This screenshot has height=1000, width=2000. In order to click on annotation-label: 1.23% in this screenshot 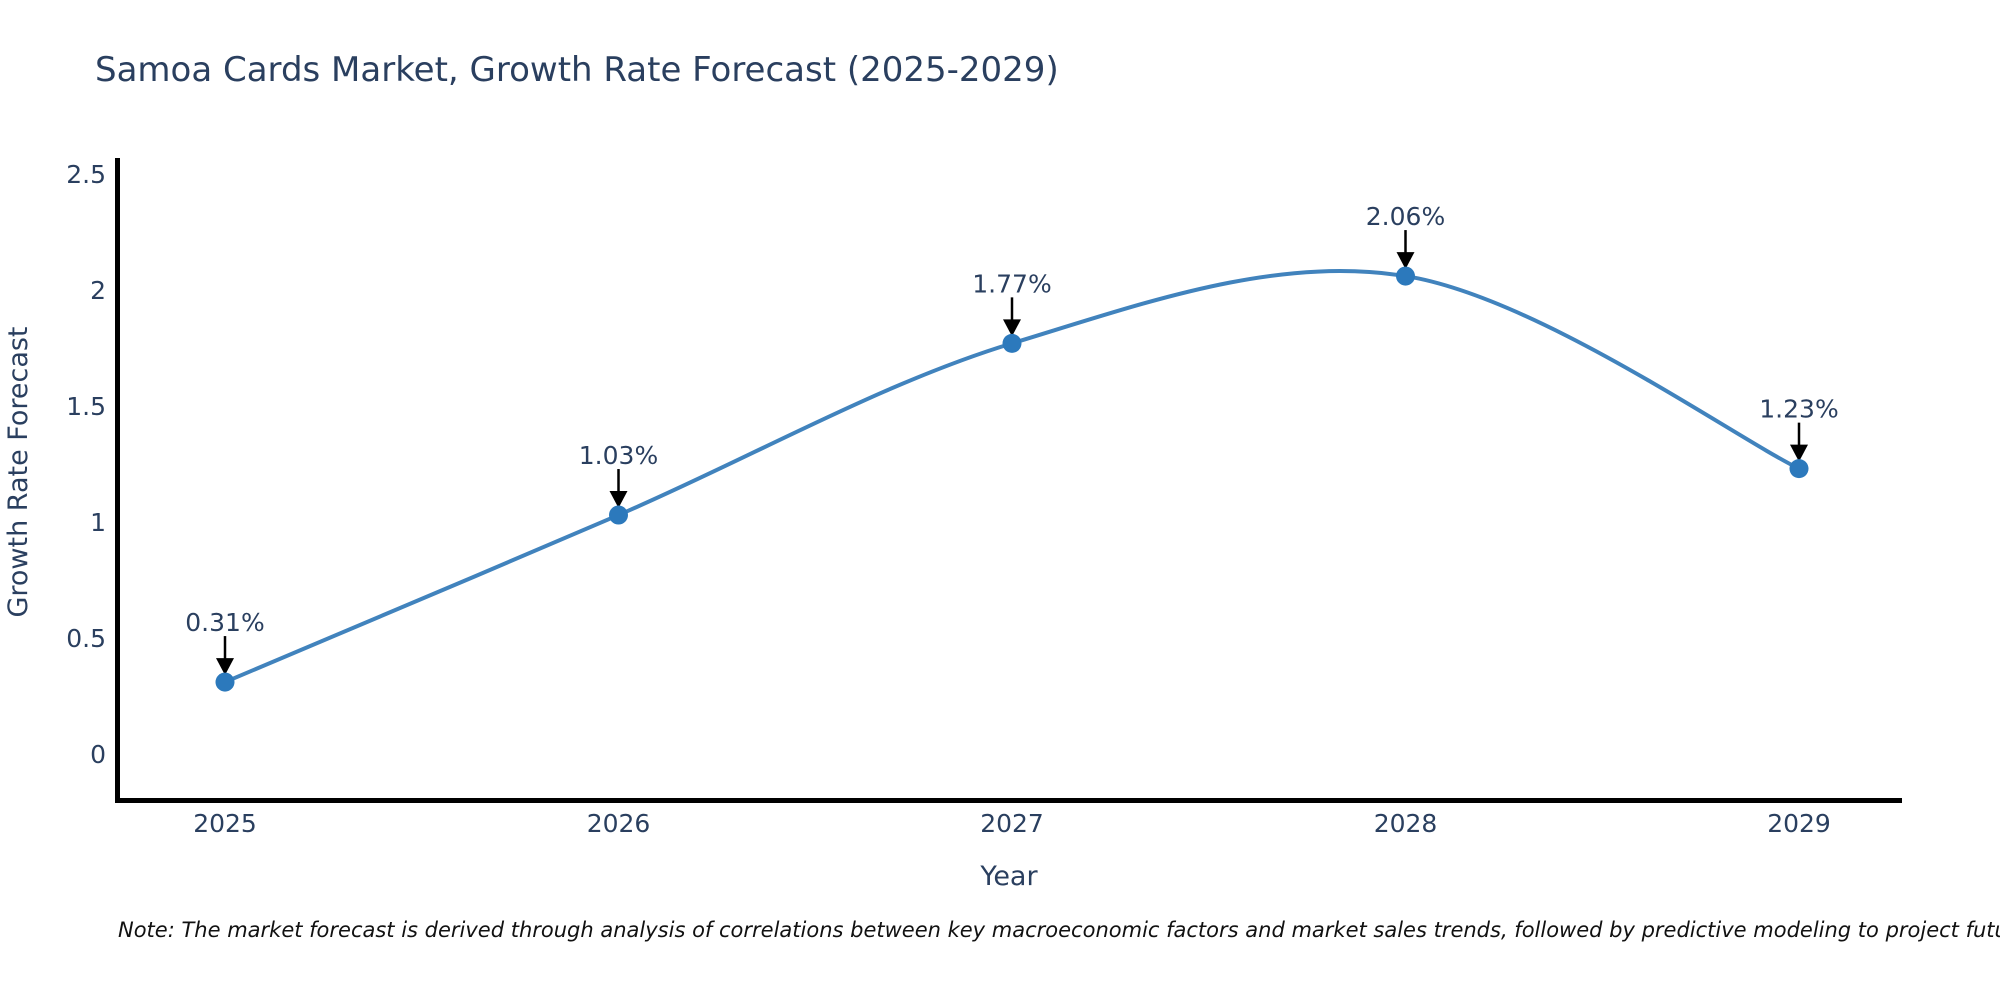, I will do `click(1798, 409)`.